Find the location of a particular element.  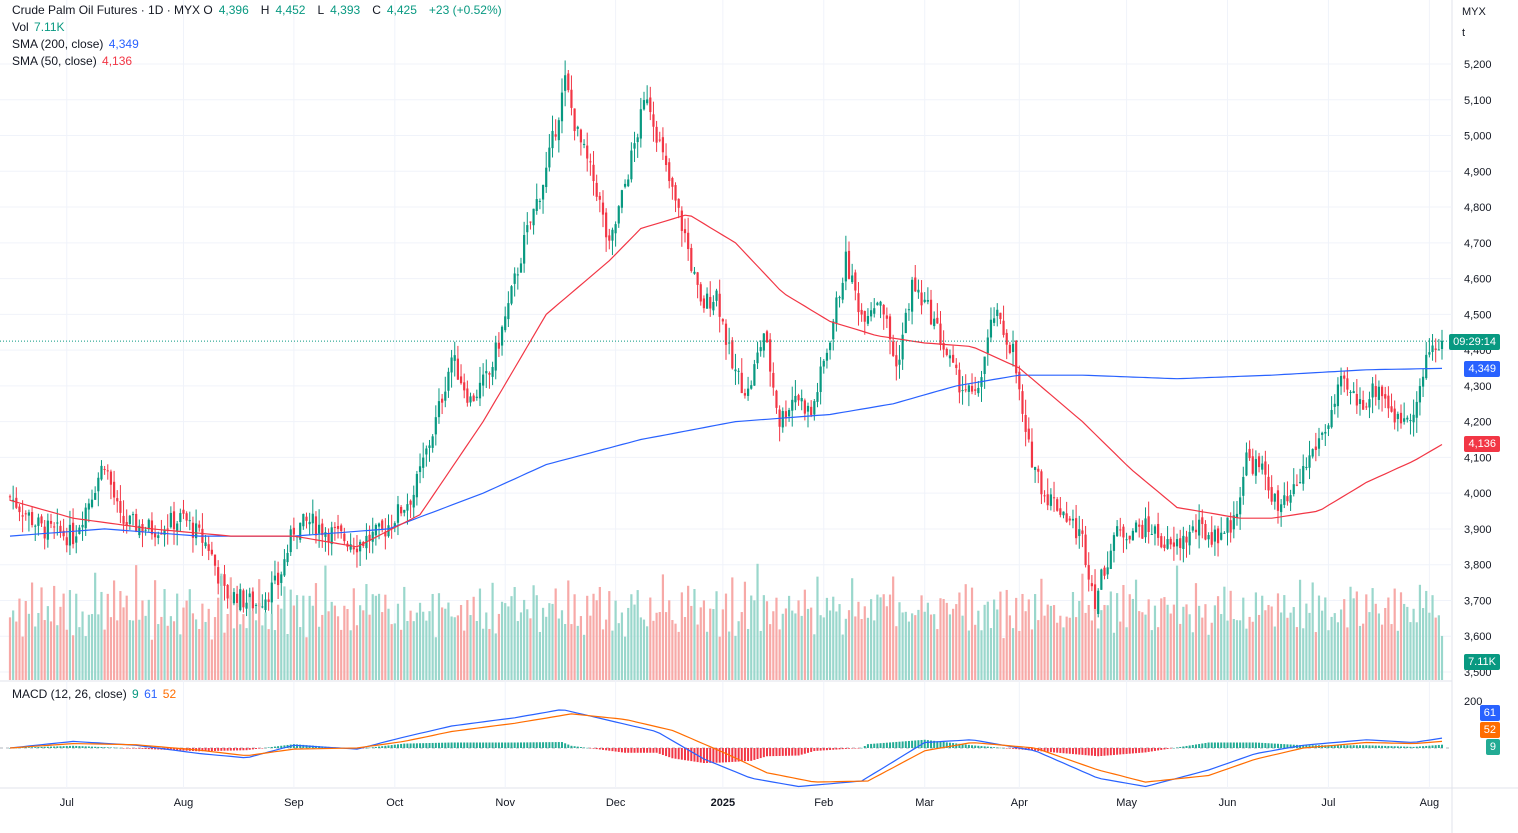

price-countdown-tag: 09:29:14 is located at coordinates (1474, 342).